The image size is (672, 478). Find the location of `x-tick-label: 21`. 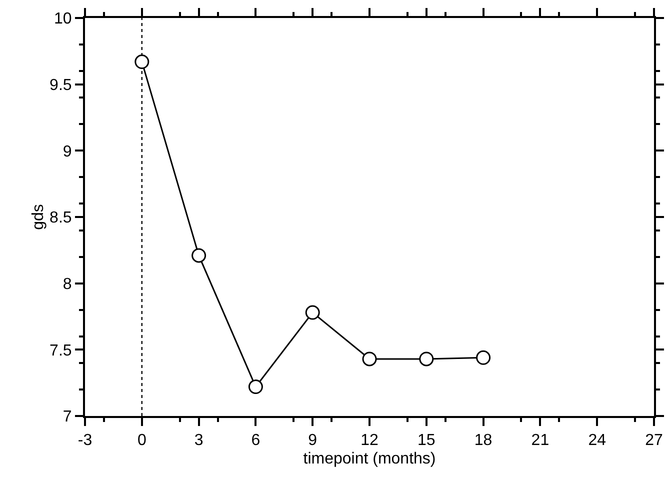

x-tick-label: 21 is located at coordinates (540, 441).